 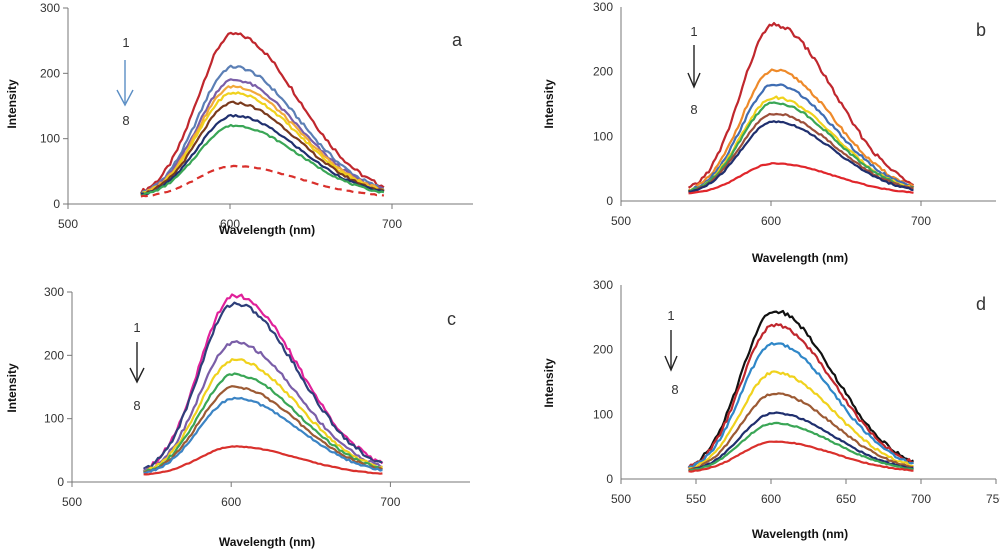 I want to click on panel-d-curves, so click(x=801, y=391).